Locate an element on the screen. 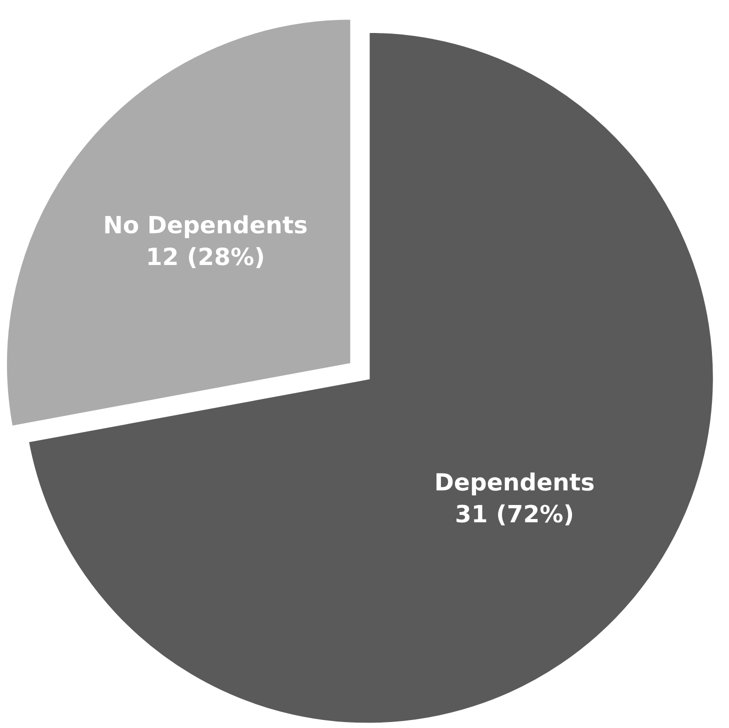 The width and height of the screenshot is (729, 728). slice-label: No Dependents is located at coordinates (206, 226).